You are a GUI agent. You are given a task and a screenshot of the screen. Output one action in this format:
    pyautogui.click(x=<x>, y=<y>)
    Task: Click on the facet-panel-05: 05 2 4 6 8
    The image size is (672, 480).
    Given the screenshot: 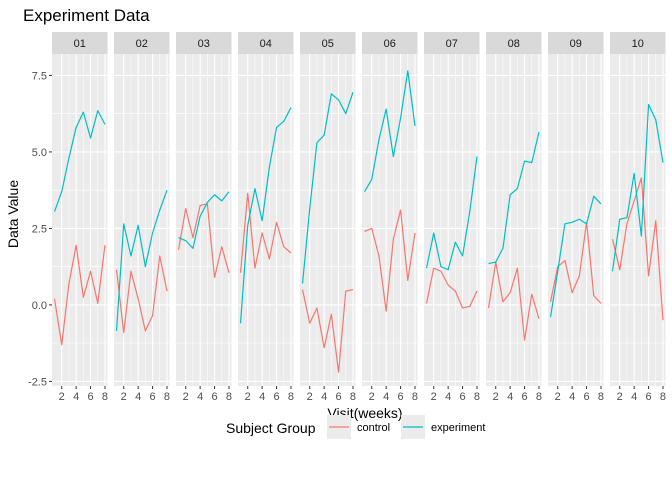 What is the action you would take?
    pyautogui.click(x=328, y=217)
    